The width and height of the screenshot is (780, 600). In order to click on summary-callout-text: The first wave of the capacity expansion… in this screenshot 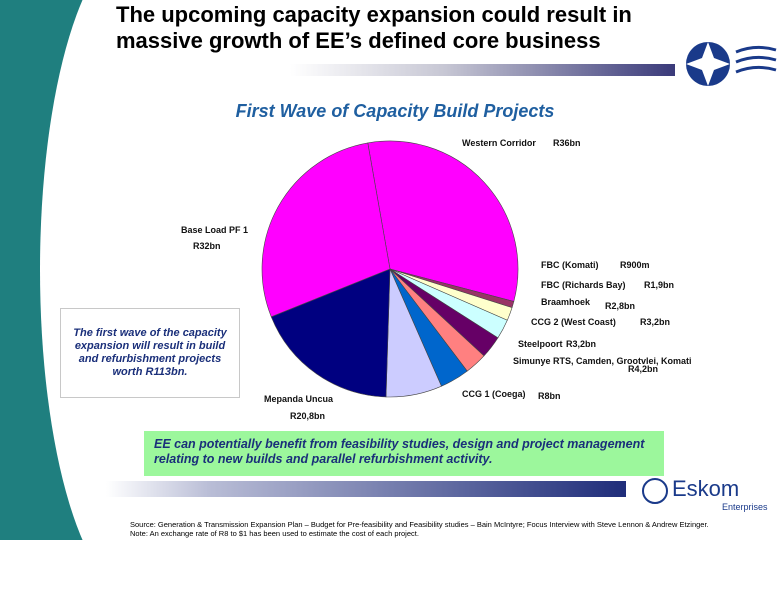, I will do `click(150, 352)`.